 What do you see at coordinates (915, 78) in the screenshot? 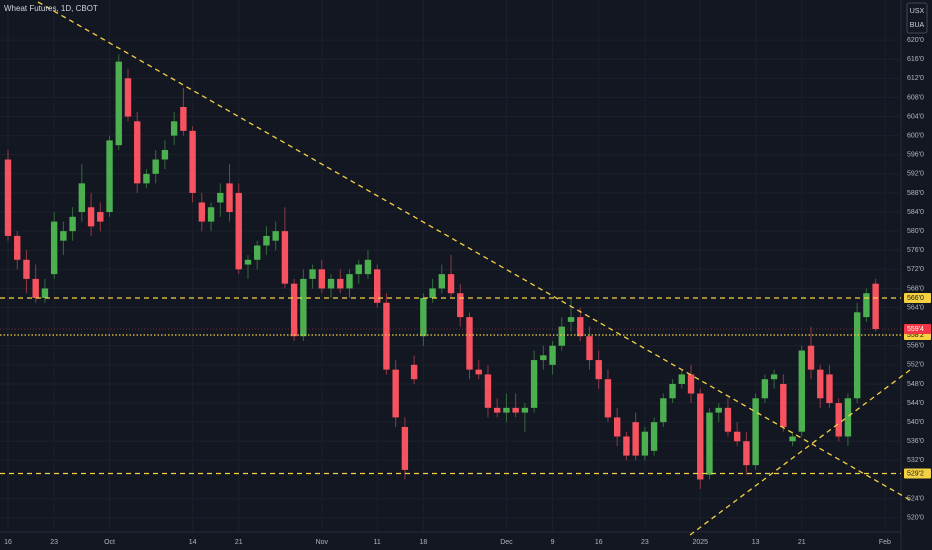
I see `y-tick-label: 612'0` at bounding box center [915, 78].